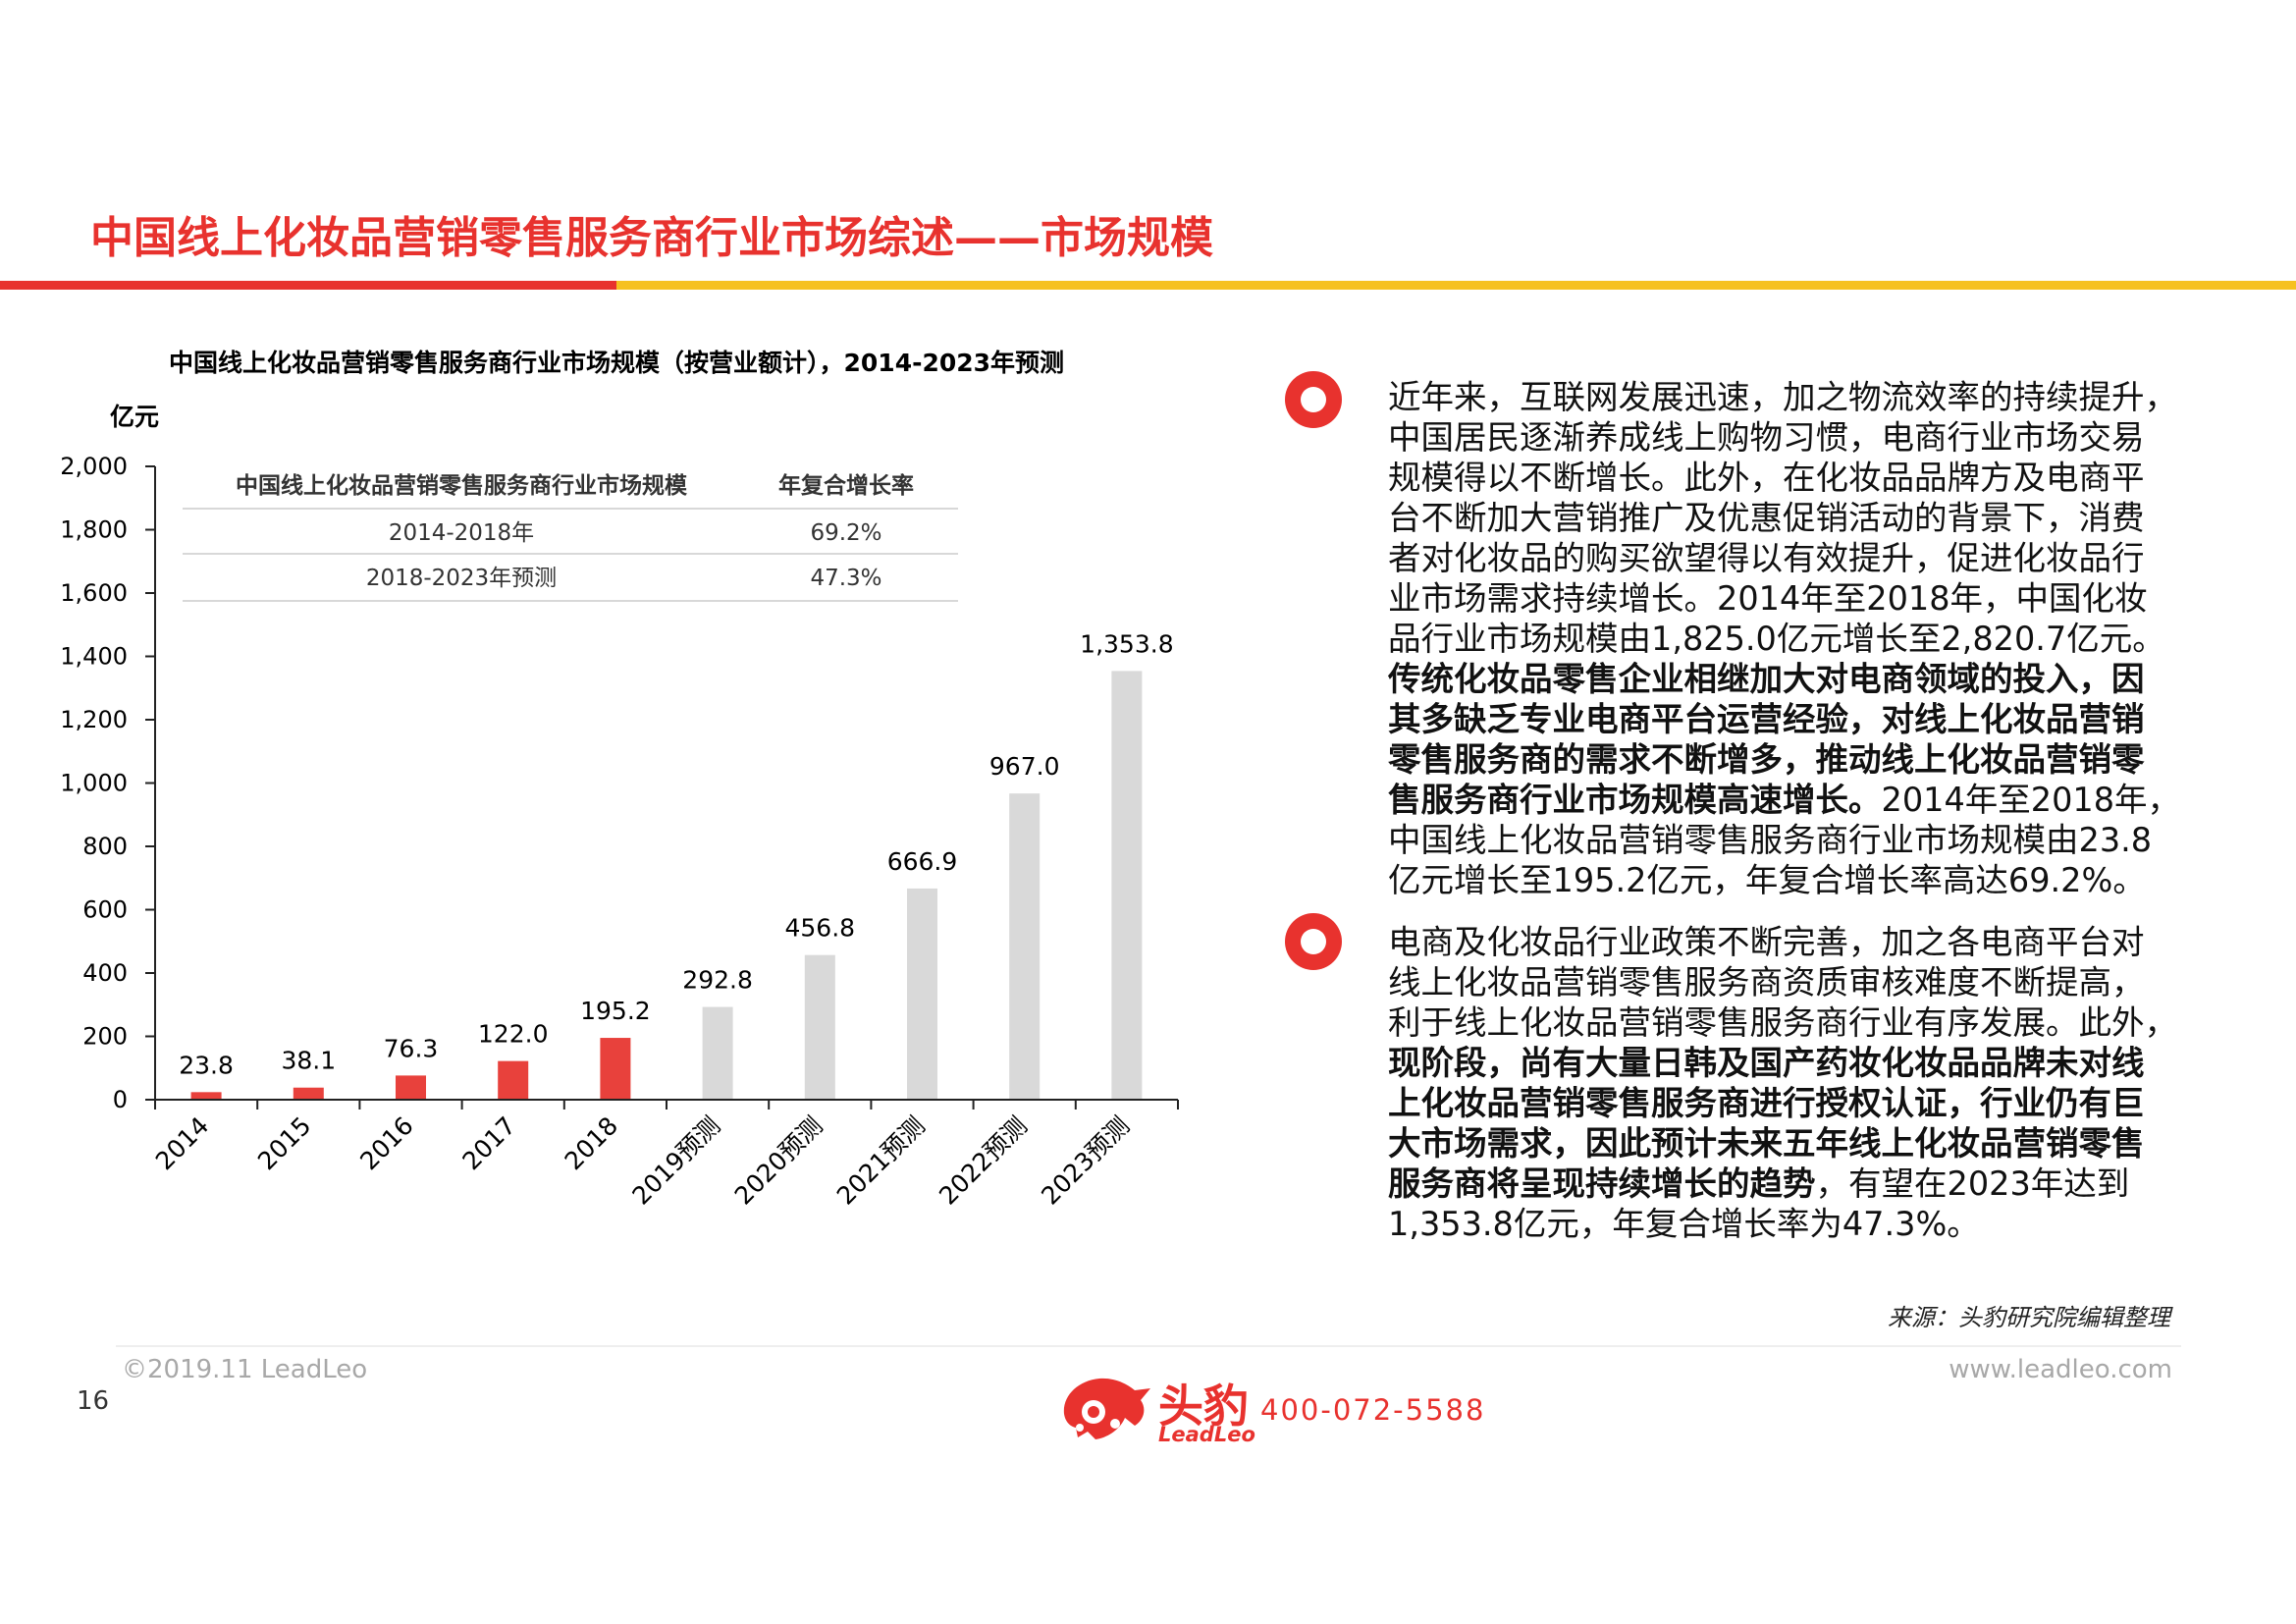 The image size is (2296, 1624). Describe the element at coordinates (675, 1161) in the screenshot. I see `x-tick-label: 2019预测` at that location.